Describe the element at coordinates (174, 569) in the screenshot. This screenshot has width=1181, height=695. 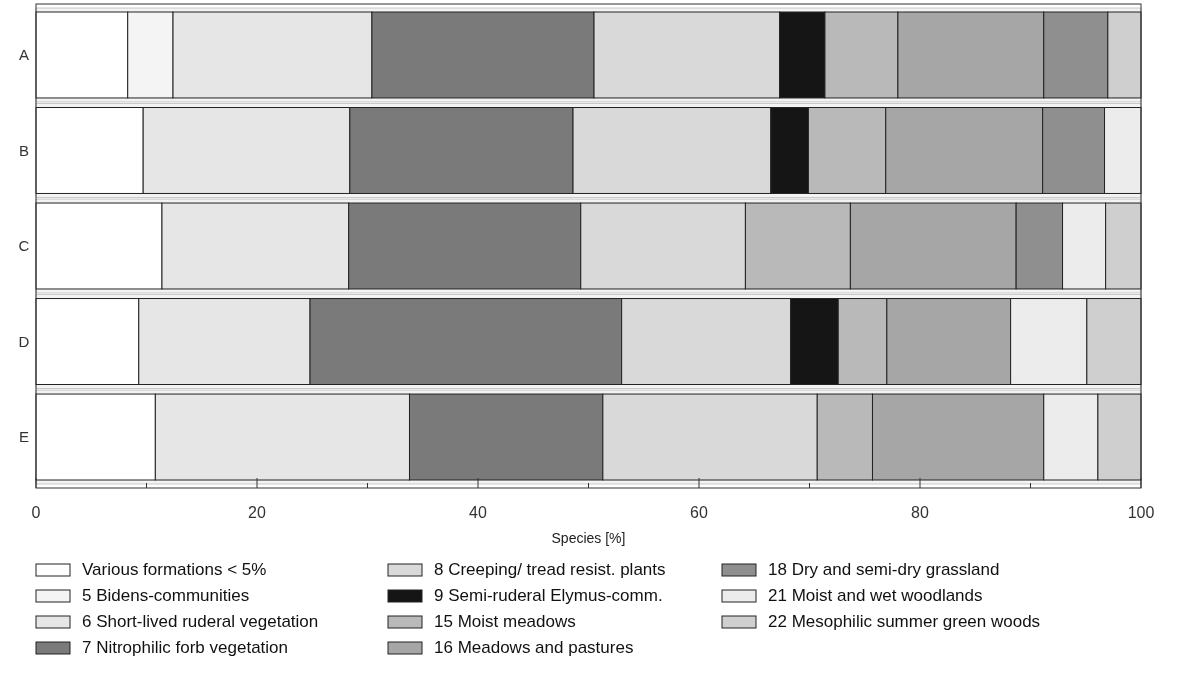
I see `legend-label: Various formations < 5%` at that location.